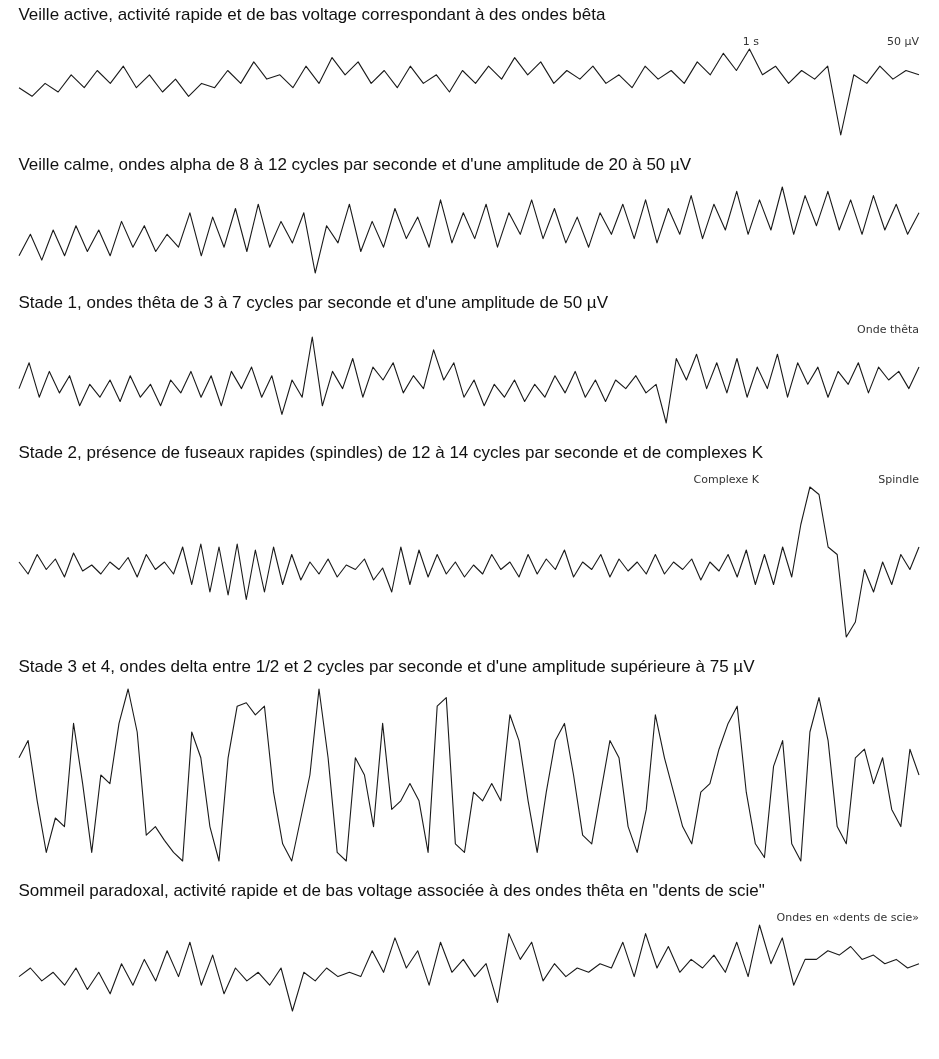 This screenshot has width=939, height=1059. Describe the element at coordinates (888, 329) in the screenshot. I see `text: Onde thêta` at that location.